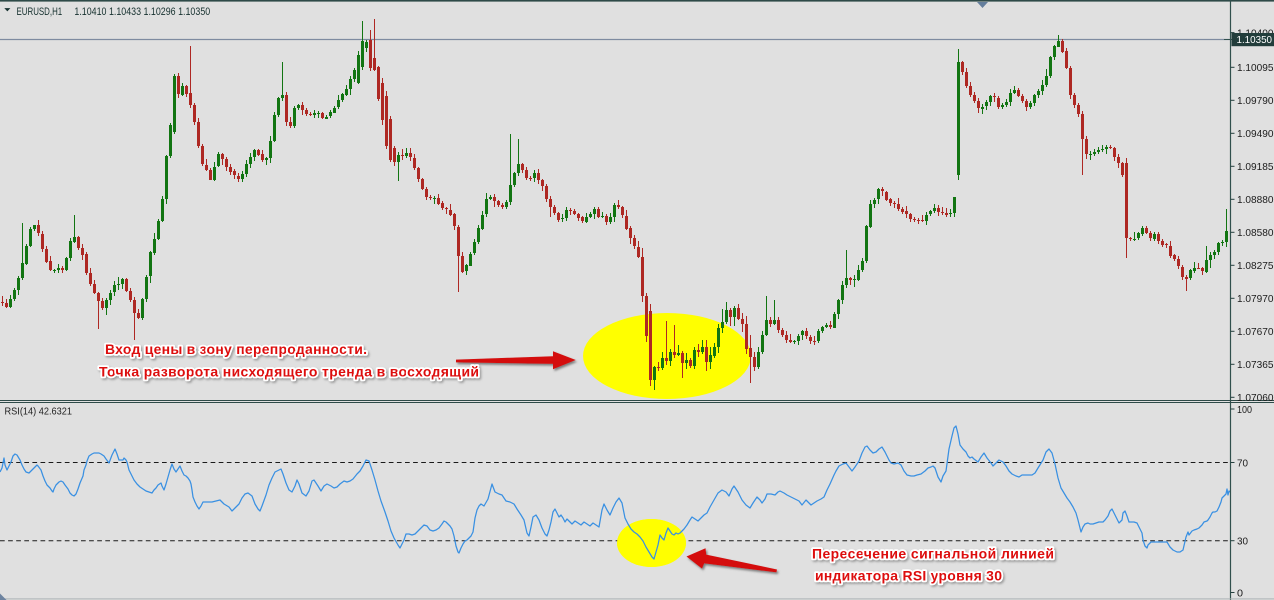 The image size is (1274, 600). Describe the element at coordinates (1255, 134) in the screenshot. I see `svg-text: 1.09490` at that location.